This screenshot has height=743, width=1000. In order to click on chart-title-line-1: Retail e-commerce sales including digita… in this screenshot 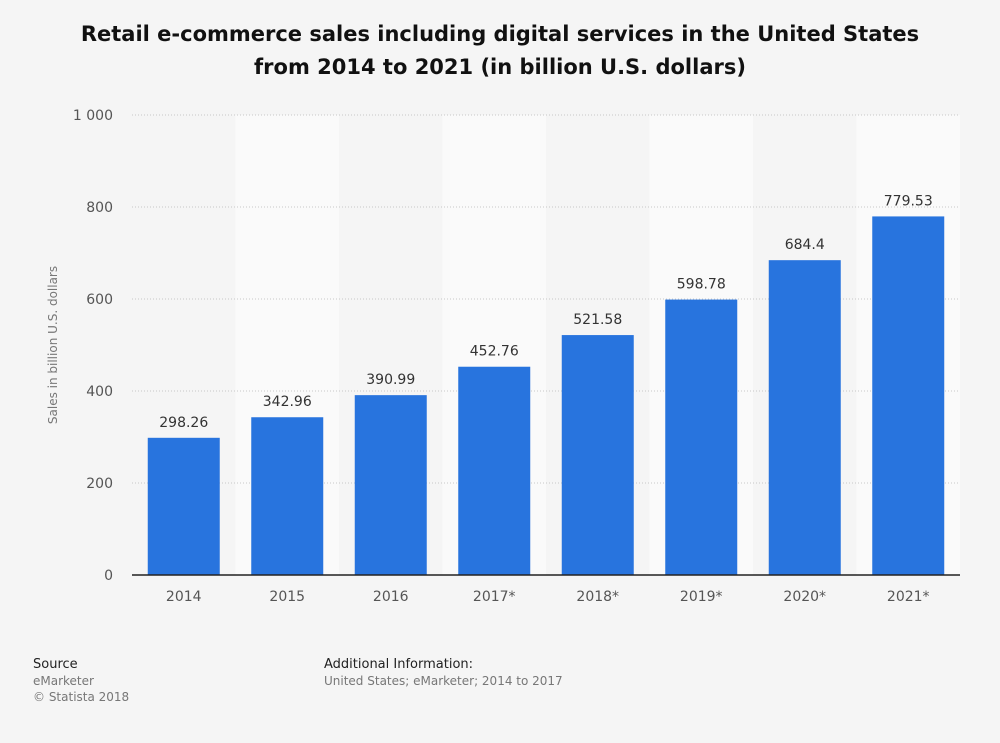, I will do `click(500, 34)`.